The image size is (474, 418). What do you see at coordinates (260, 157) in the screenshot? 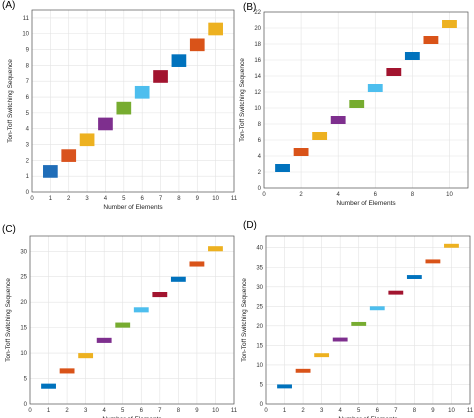
I see `y-tick-label: 4` at bounding box center [260, 157].